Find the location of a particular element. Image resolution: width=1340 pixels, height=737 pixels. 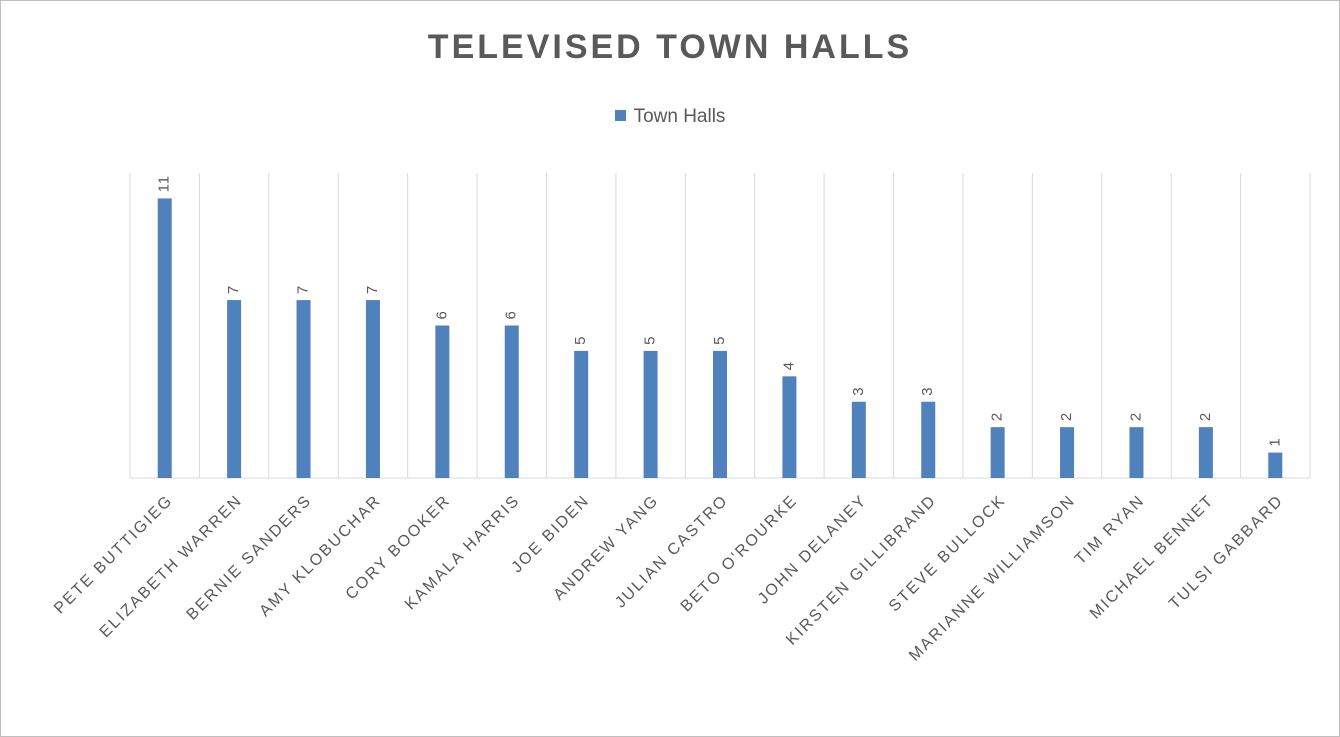

chart-legend: Town Halls is located at coordinates (670, 117).